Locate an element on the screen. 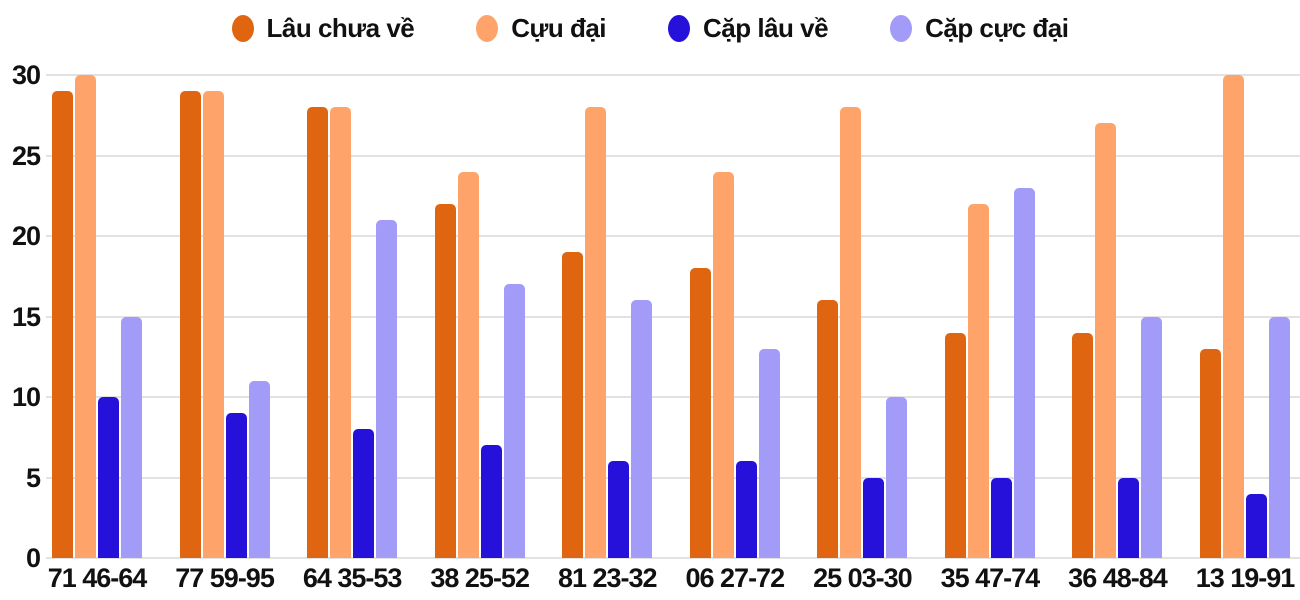 Image resolution: width=1300 pixels, height=600 pixels. legend-item-series-2: Cặp lâu về is located at coordinates (748, 28).